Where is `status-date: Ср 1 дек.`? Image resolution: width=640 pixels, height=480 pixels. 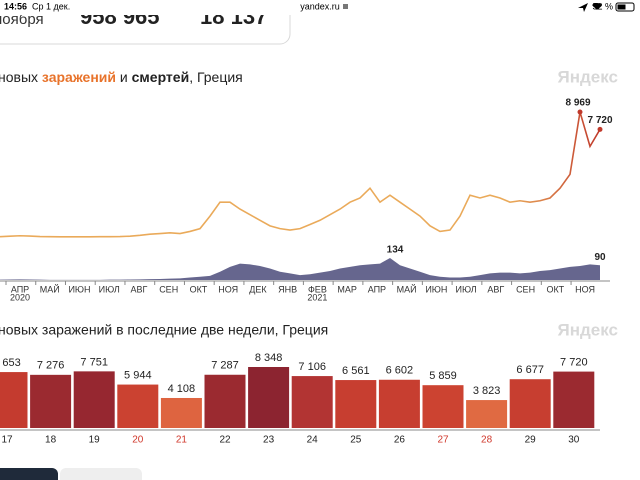
status-date: Ср 1 дек. is located at coordinates (51, 6).